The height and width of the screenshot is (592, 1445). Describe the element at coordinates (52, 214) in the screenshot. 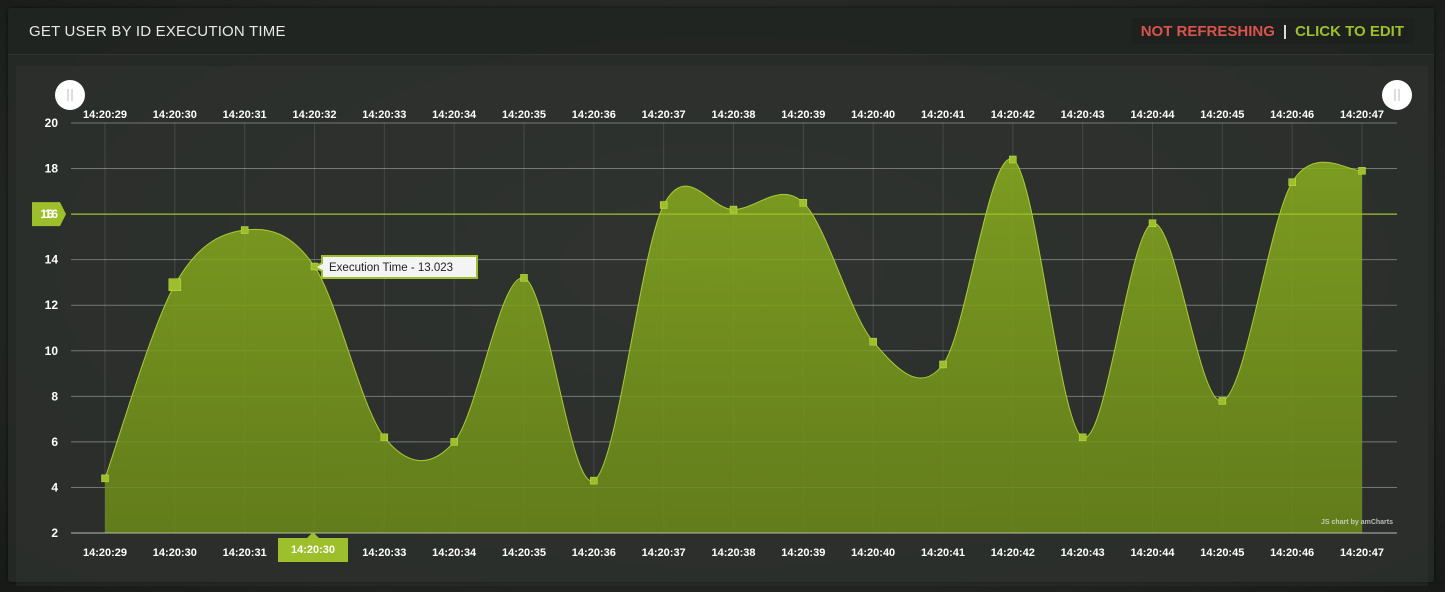

I see `y-tick-label: 16` at that location.